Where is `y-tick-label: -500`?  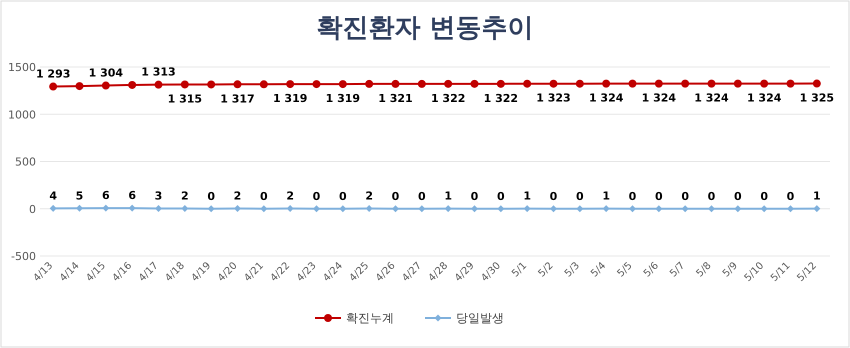 y-tick-label: -500 is located at coordinates (23, 256).